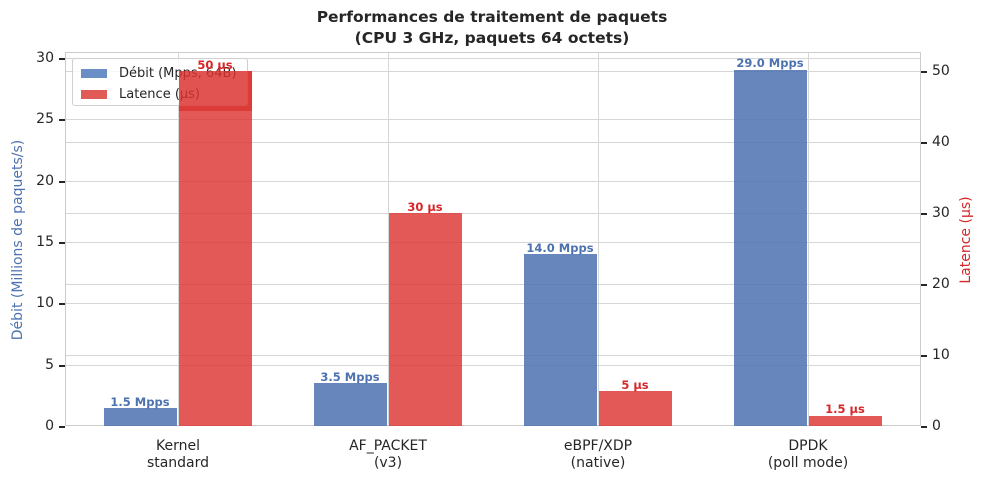  Describe the element at coordinates (18, 240) in the screenshot. I see `y-axis-label-left: Débit (Millions de paquets/s)` at that location.